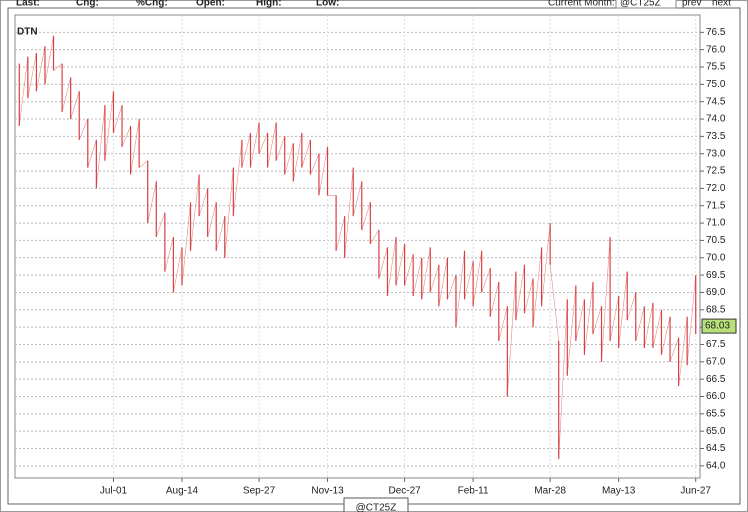 This screenshot has height=512, width=748. What do you see at coordinates (182, 491) in the screenshot?
I see `x-tick-label: Aug-14` at bounding box center [182, 491].